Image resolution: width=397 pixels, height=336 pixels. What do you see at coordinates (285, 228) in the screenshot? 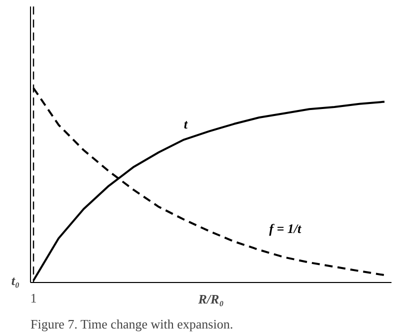
I see `series-label: f = 1/t` at bounding box center [285, 228].